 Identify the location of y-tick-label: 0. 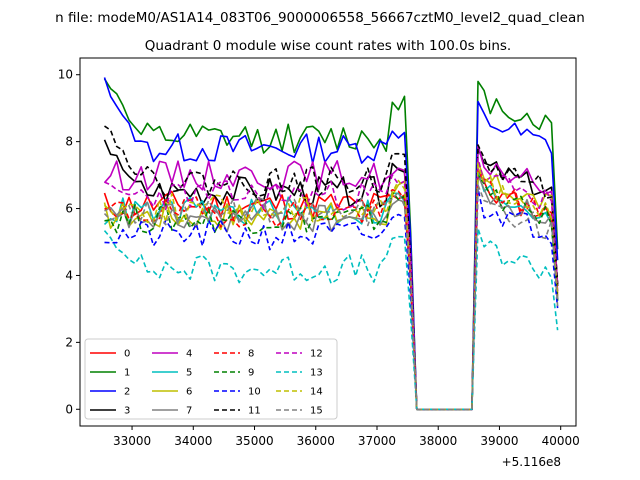
(69, 409).